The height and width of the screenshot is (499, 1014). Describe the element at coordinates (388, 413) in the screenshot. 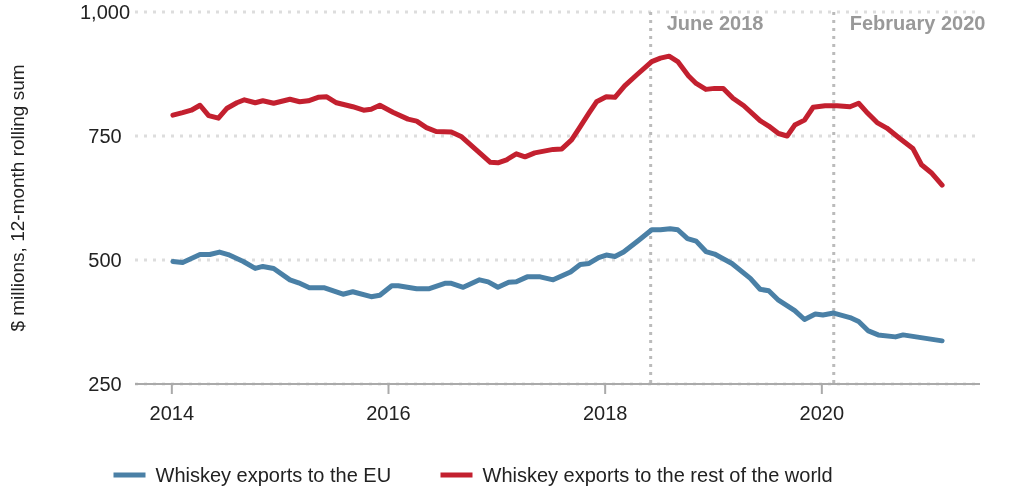

I see `x-tick-label: 2016` at that location.